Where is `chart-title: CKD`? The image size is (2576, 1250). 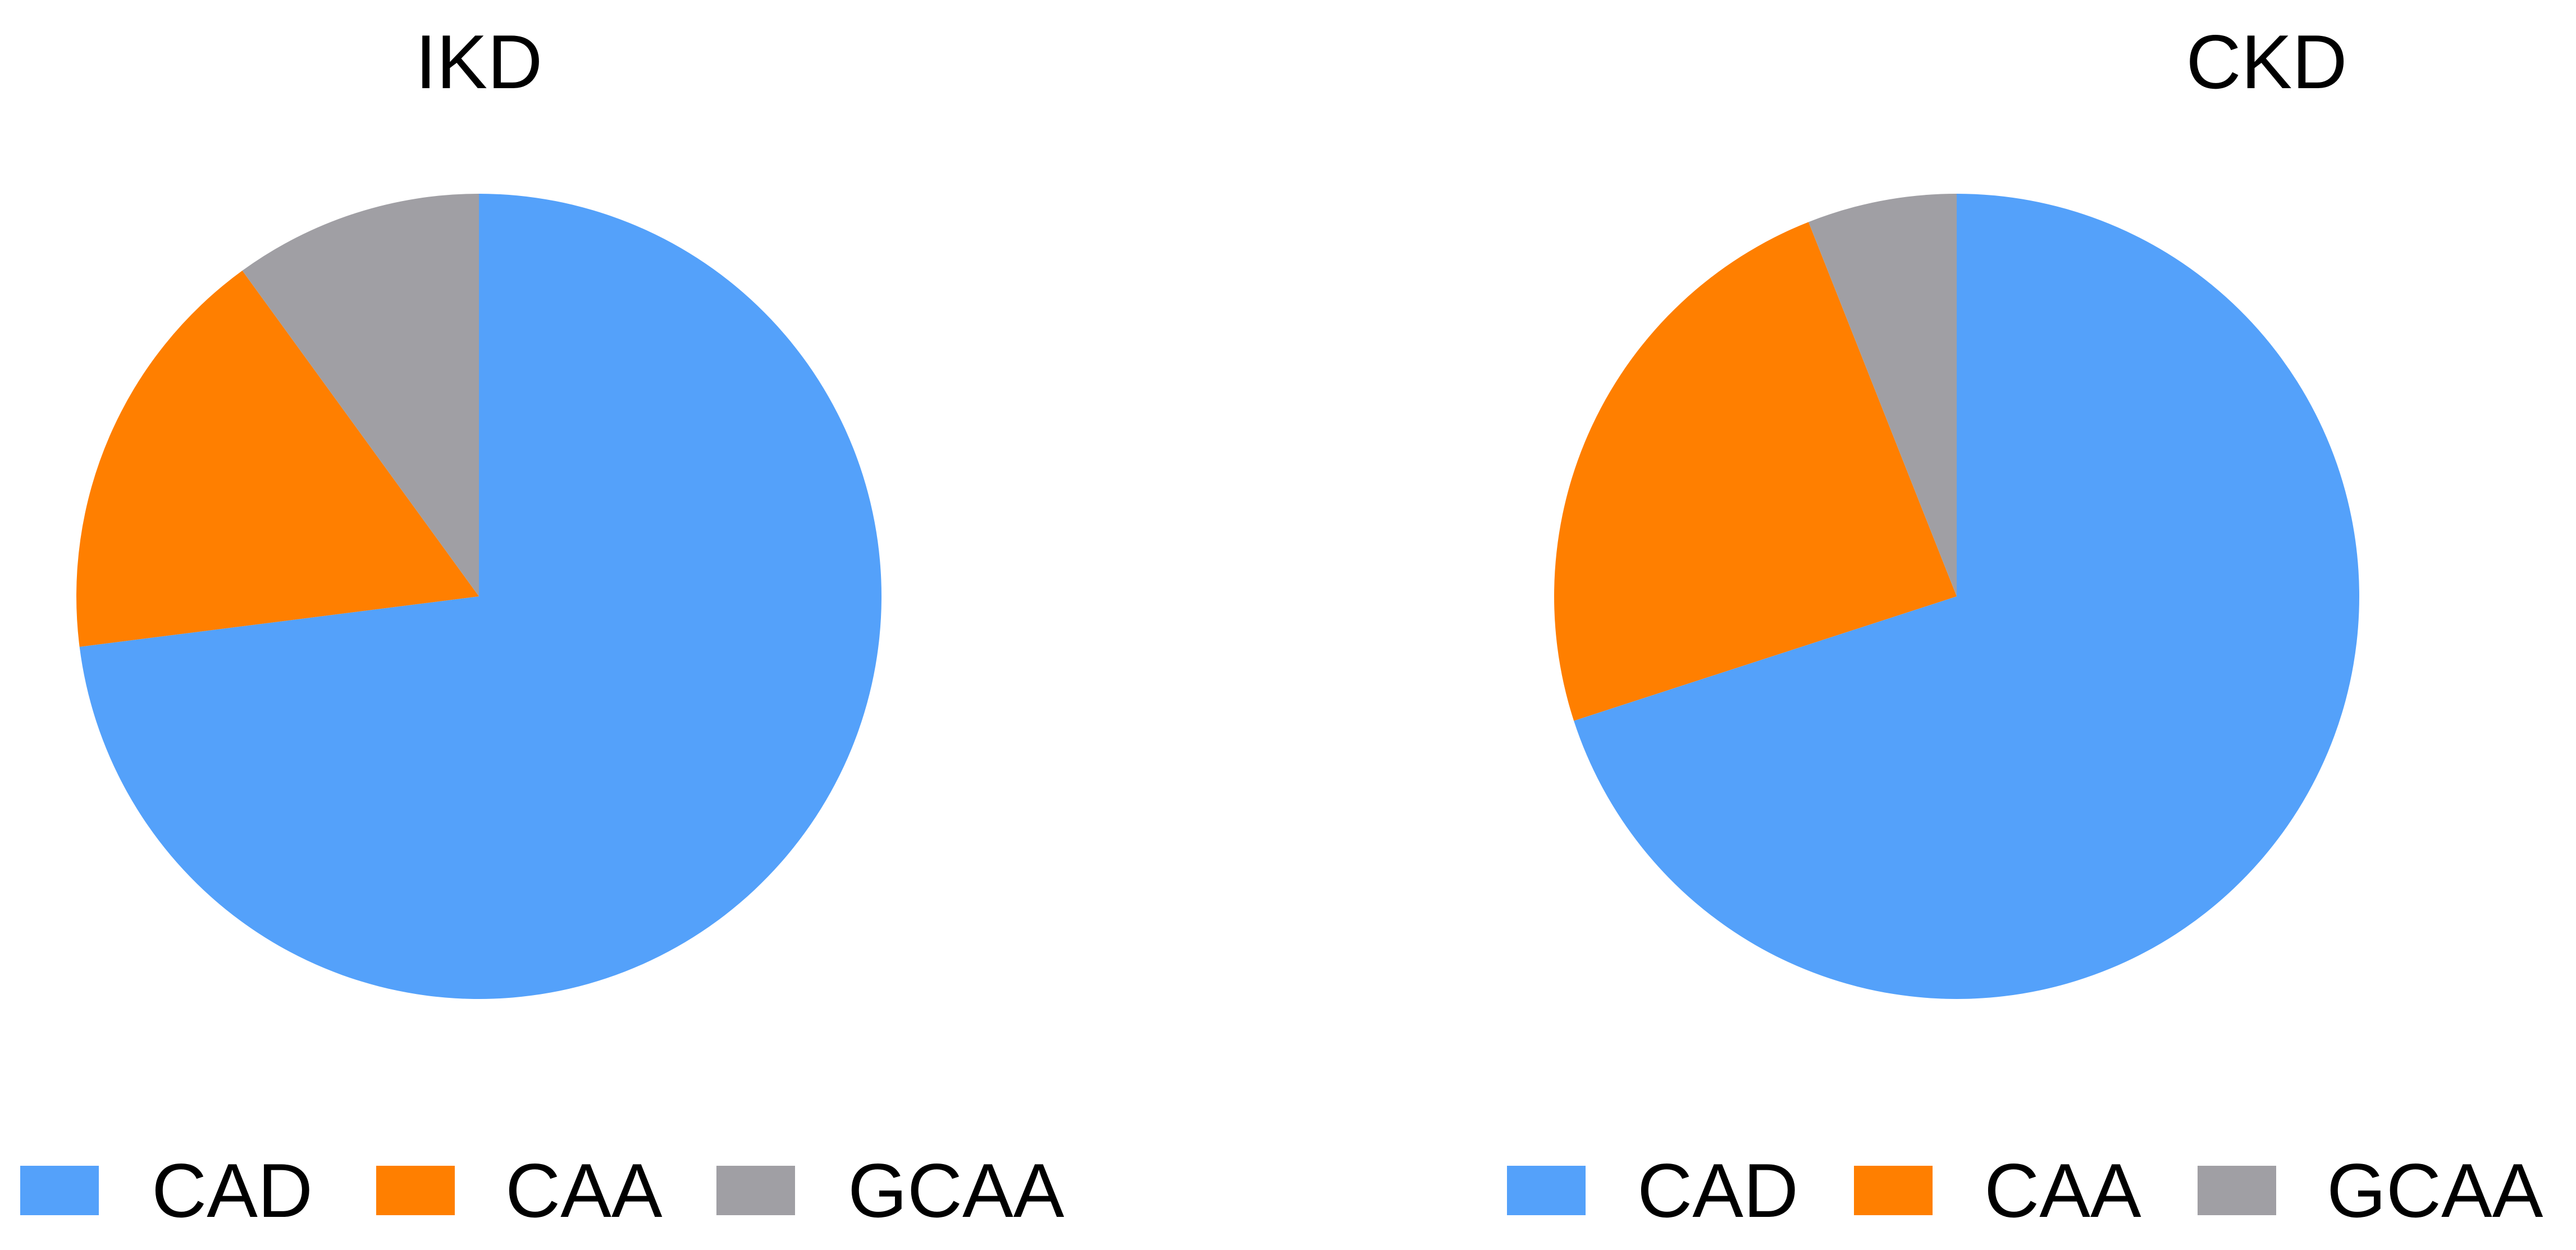 chart-title: CKD is located at coordinates (2266, 61).